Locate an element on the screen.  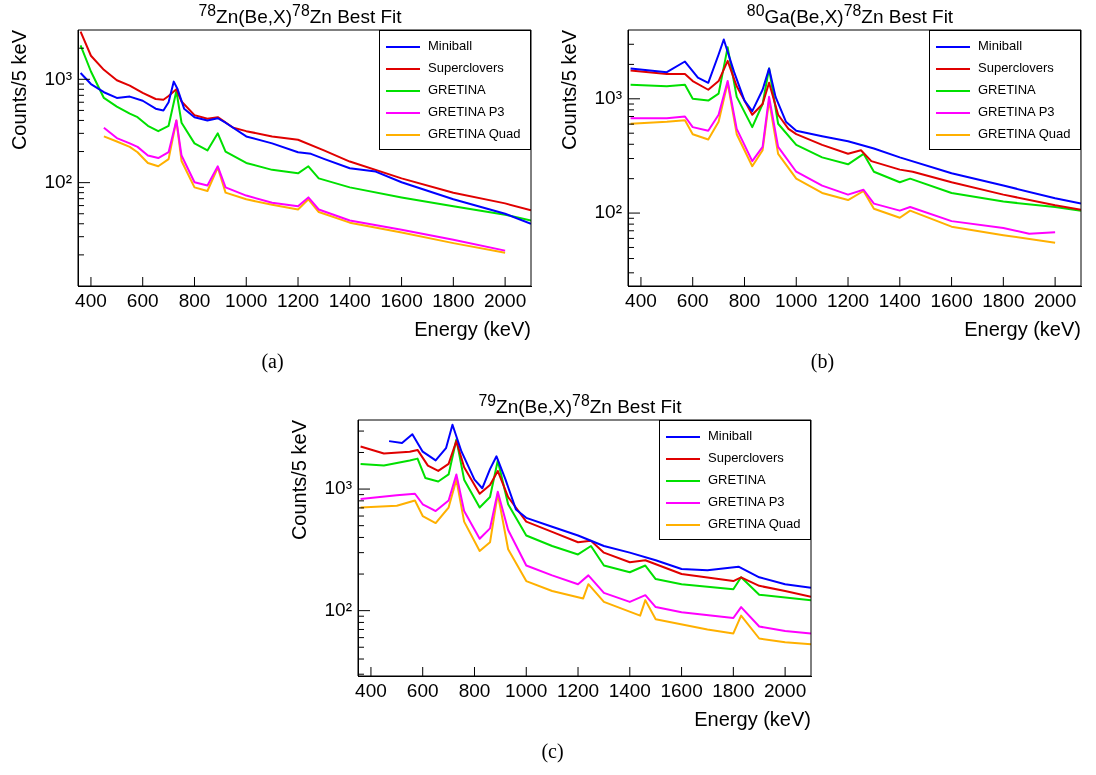
text: (b) is located at coordinates (822, 361).